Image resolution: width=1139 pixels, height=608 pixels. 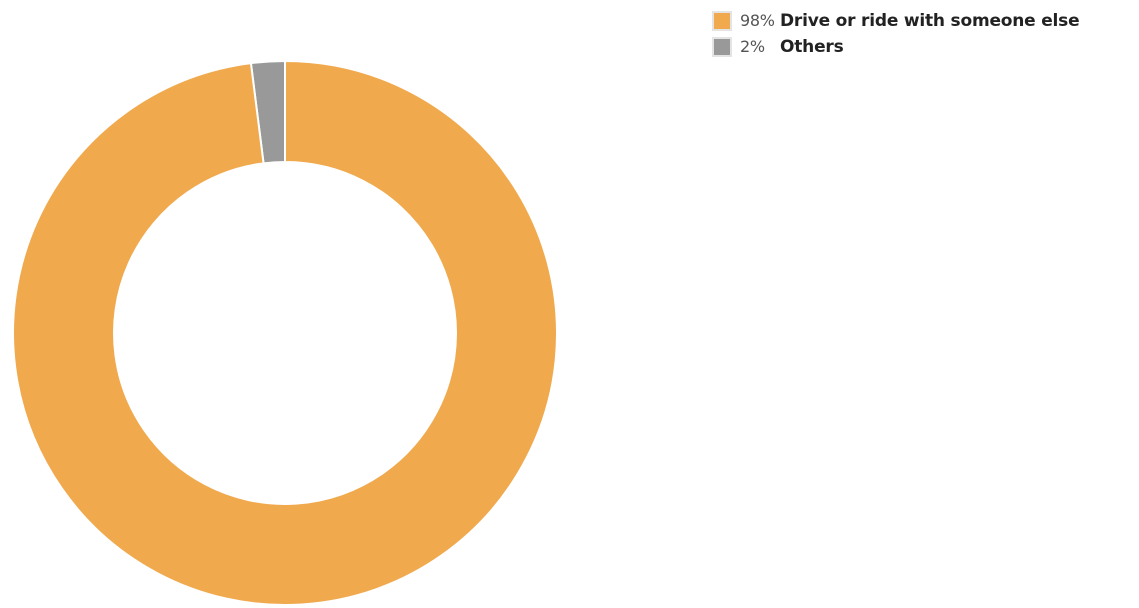 I want to click on legend-label-drive: Drive or ride with someone else, so click(x=930, y=20).